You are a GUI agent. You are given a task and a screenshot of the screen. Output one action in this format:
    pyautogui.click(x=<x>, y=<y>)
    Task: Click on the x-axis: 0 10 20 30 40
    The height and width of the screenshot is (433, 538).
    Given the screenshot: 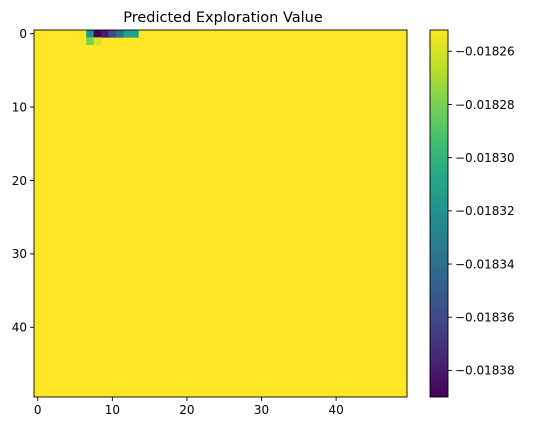 What is the action you would take?
    pyautogui.click(x=189, y=407)
    